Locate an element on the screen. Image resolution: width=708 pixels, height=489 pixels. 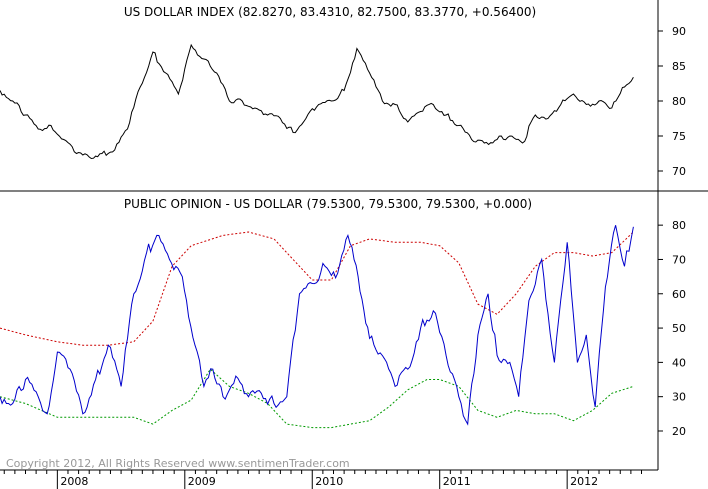
x-year-label: 2010 is located at coordinates (329, 481).